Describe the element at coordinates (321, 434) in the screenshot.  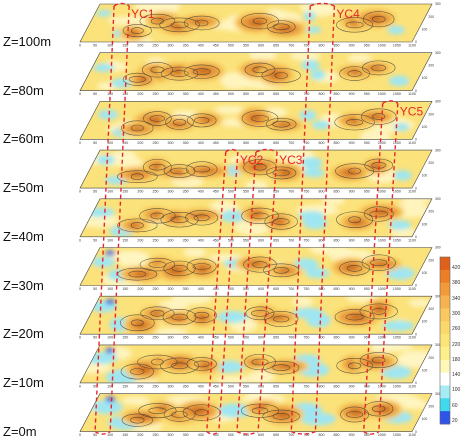
I see `x-tick-label: 800` at that location.